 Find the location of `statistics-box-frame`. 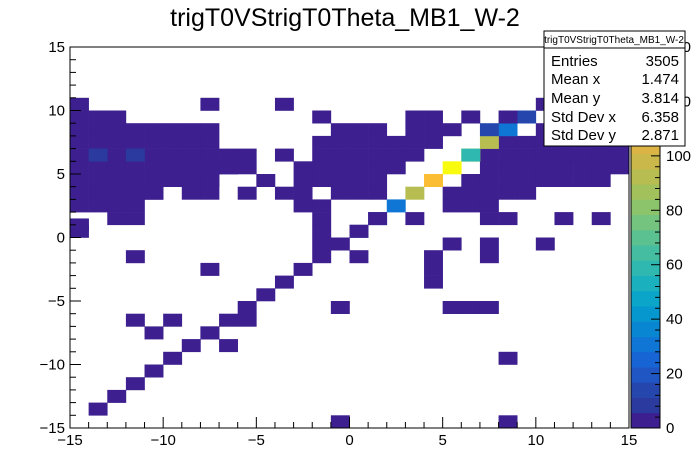

statistics-box-frame is located at coordinates (614, 88).